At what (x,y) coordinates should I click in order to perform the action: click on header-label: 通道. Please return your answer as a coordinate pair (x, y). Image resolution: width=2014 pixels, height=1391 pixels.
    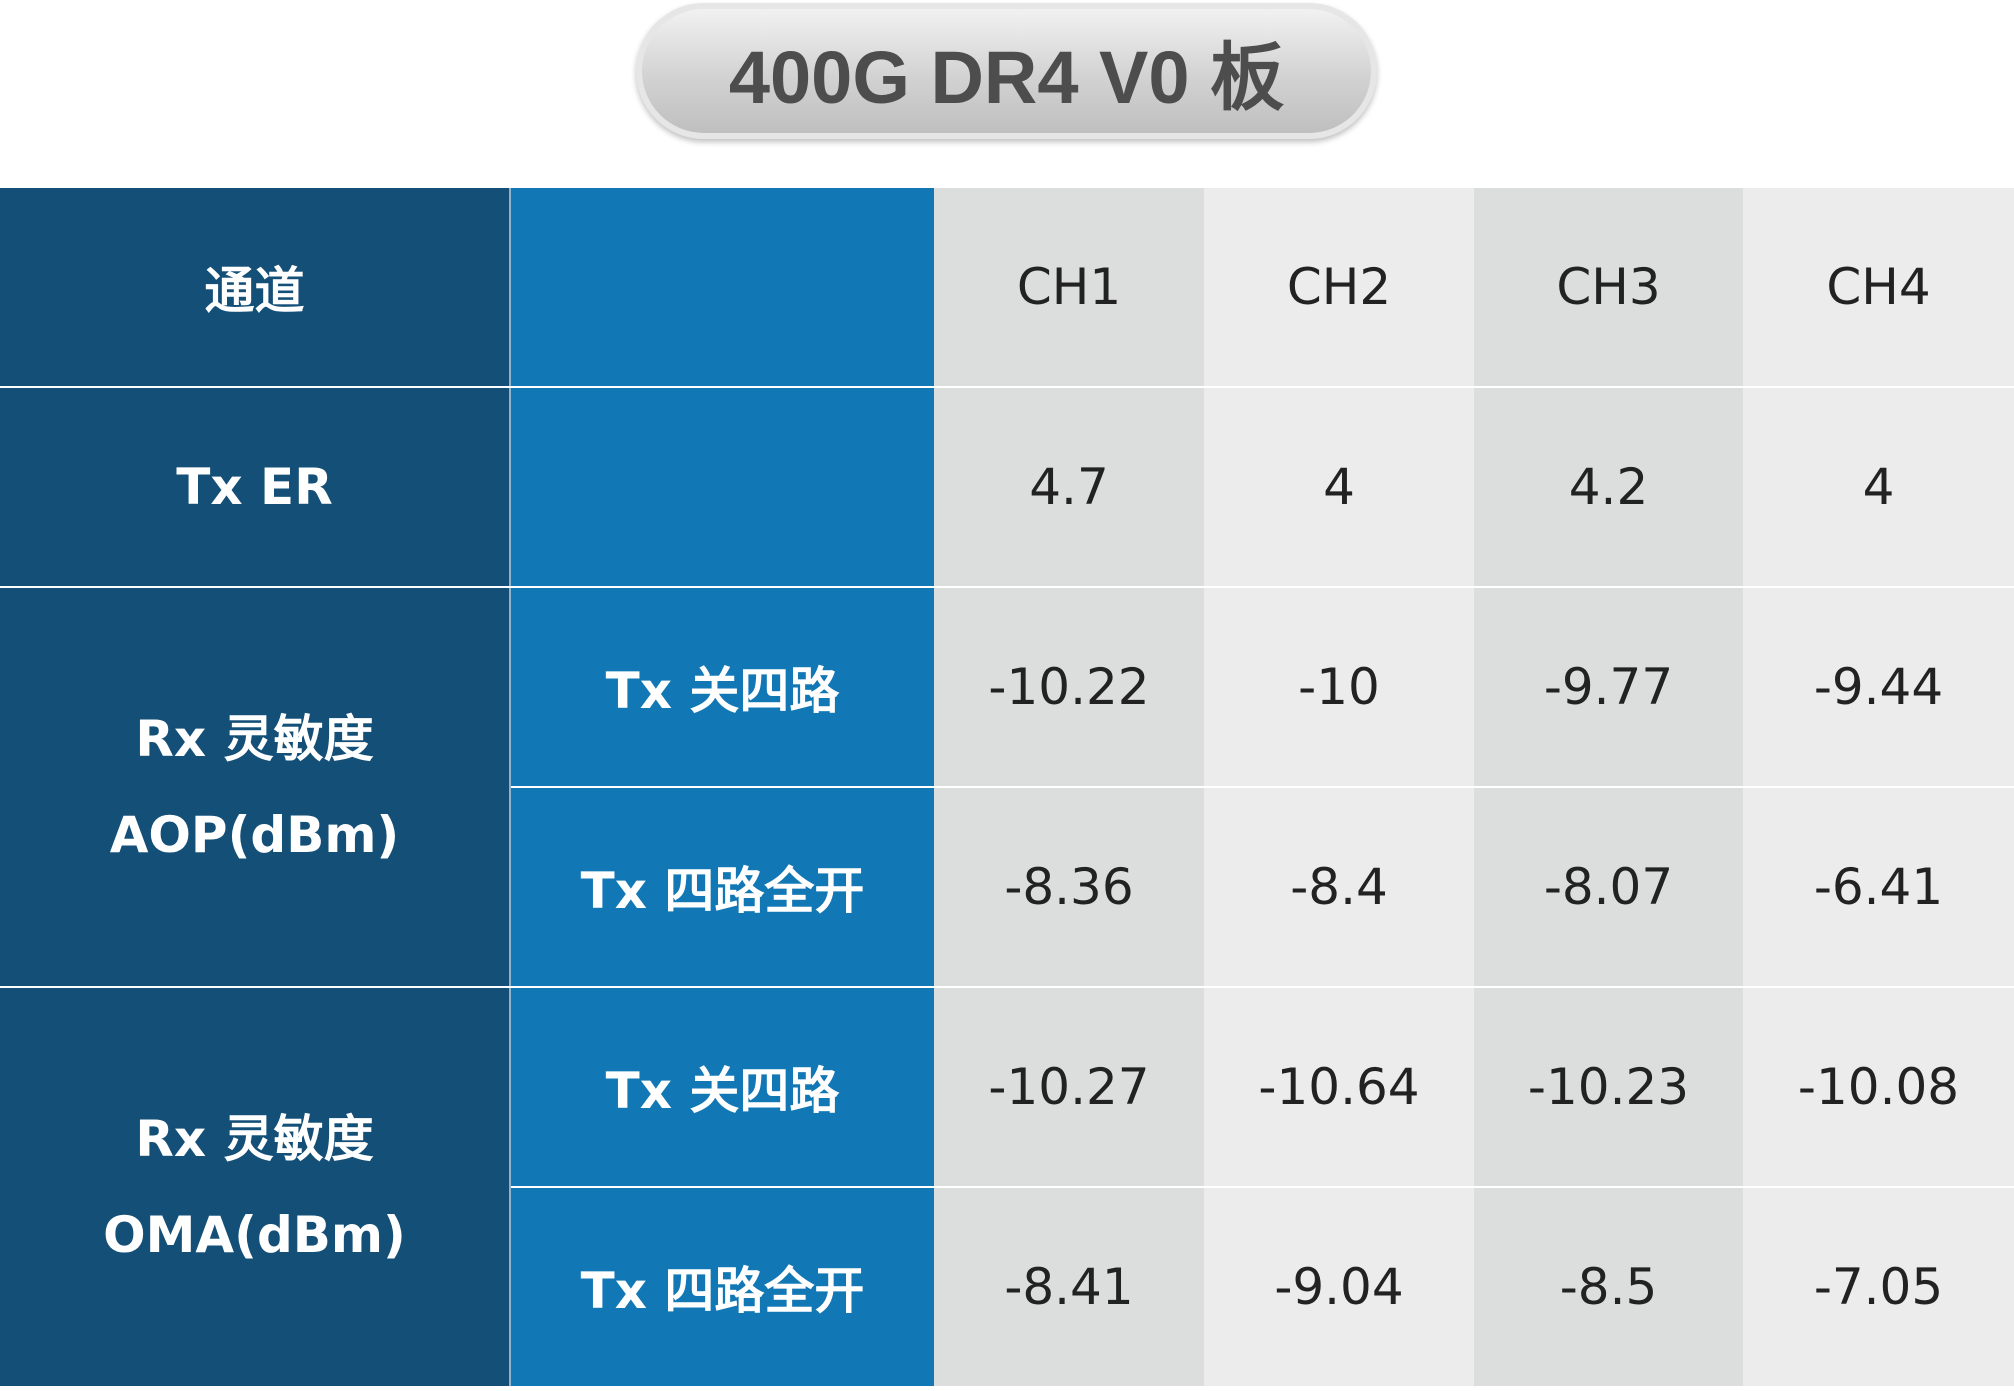
    Looking at the image, I should click on (255, 288).